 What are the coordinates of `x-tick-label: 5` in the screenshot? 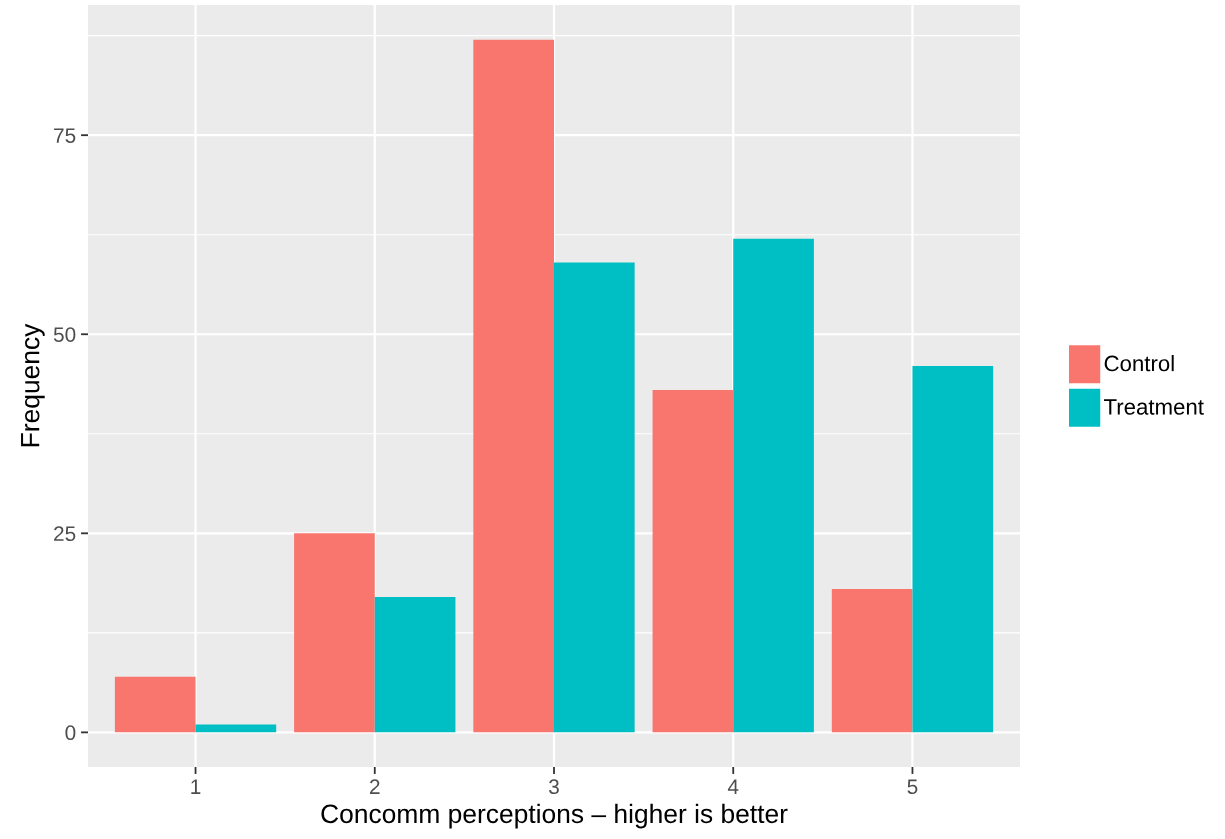 It's located at (912, 787).